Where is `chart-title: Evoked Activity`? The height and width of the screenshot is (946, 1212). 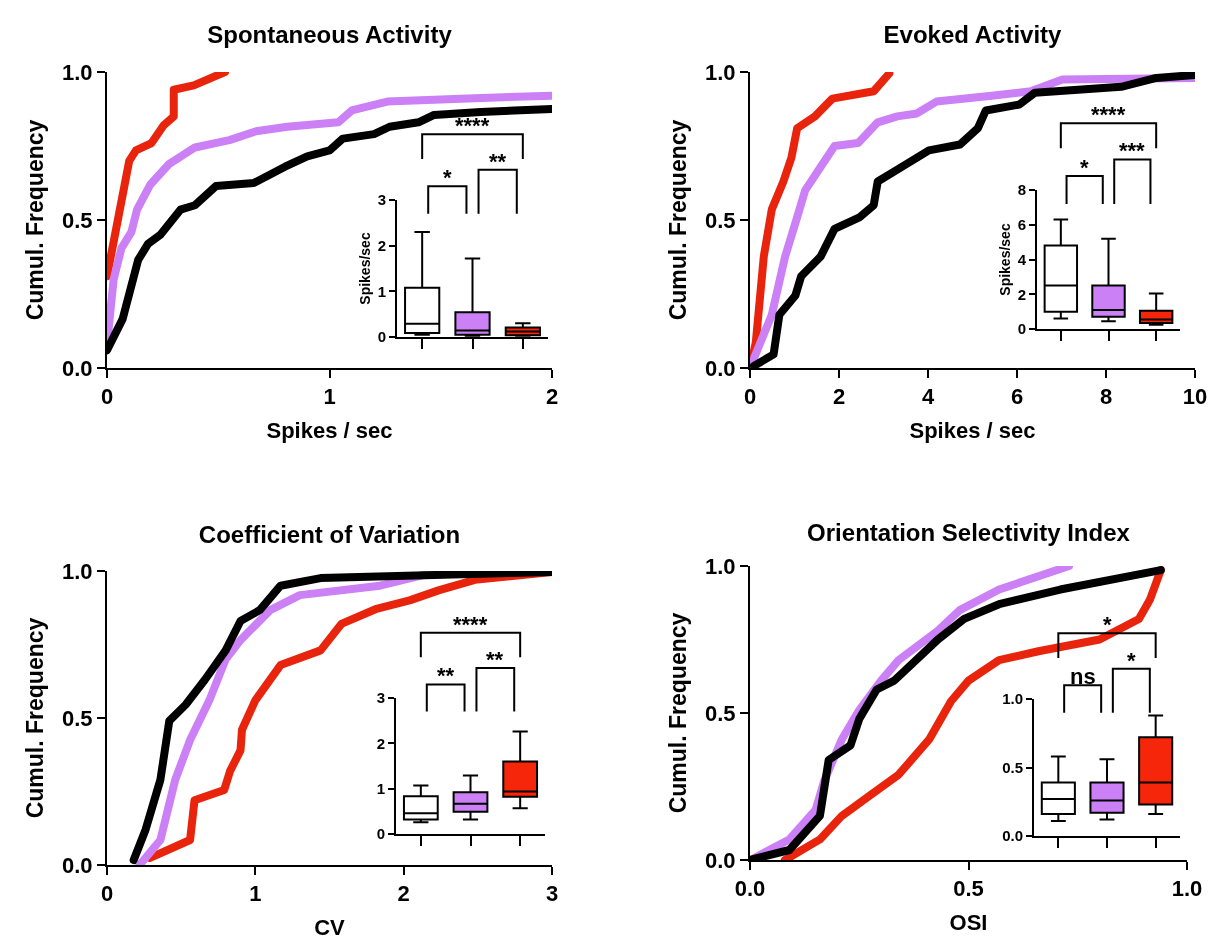
chart-title: Evoked Activity is located at coordinates (973, 34).